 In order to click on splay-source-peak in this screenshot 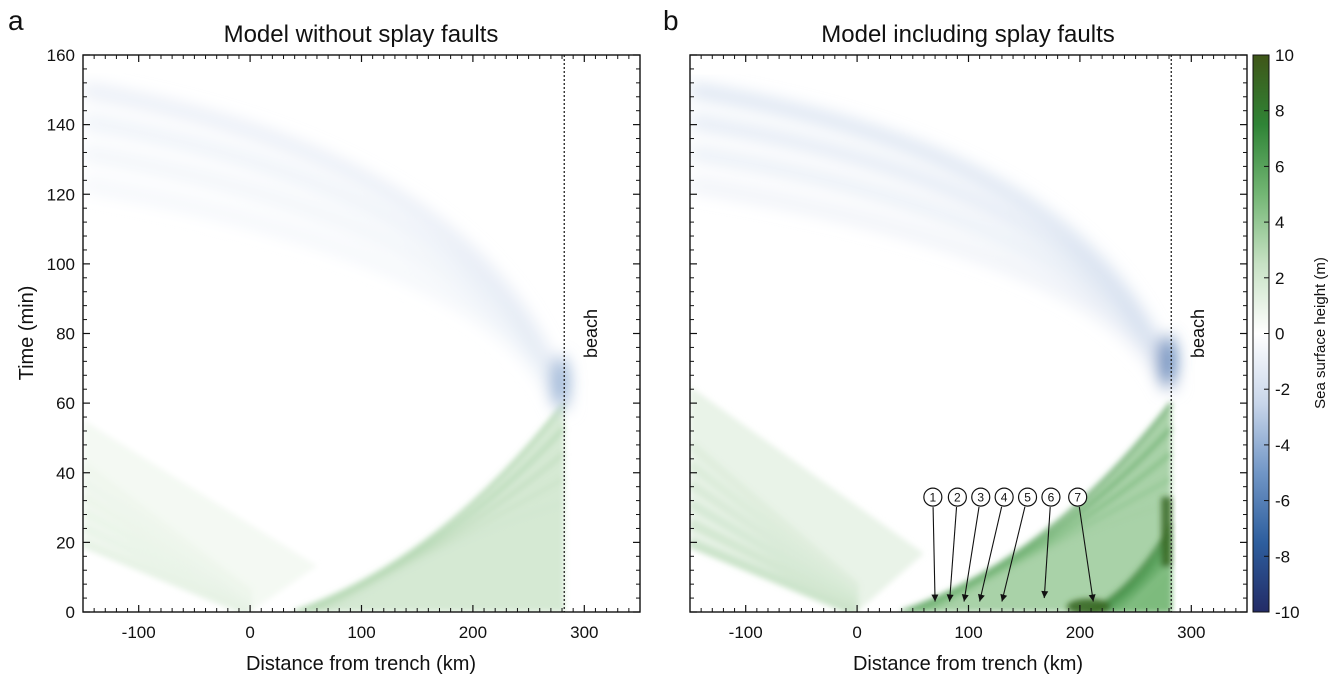, I will do `click(1088, 605)`.